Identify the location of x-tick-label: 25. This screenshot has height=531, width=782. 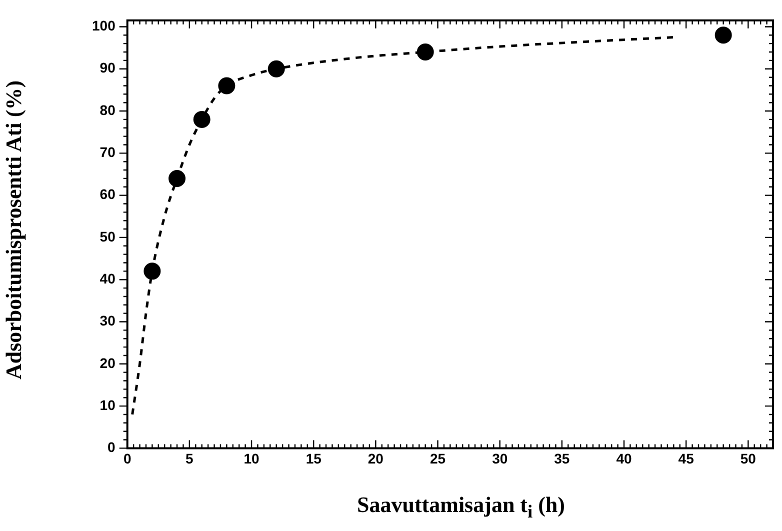
(438, 458).